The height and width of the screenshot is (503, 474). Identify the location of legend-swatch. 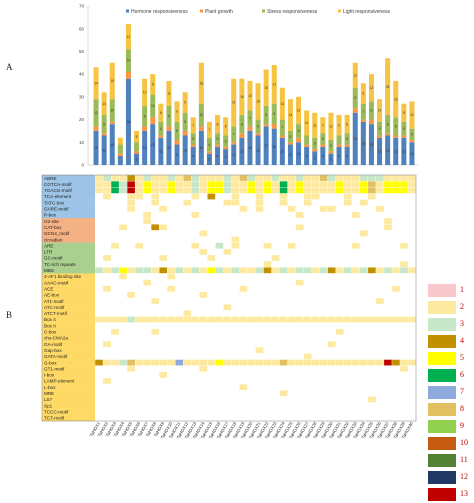
(263, 11).